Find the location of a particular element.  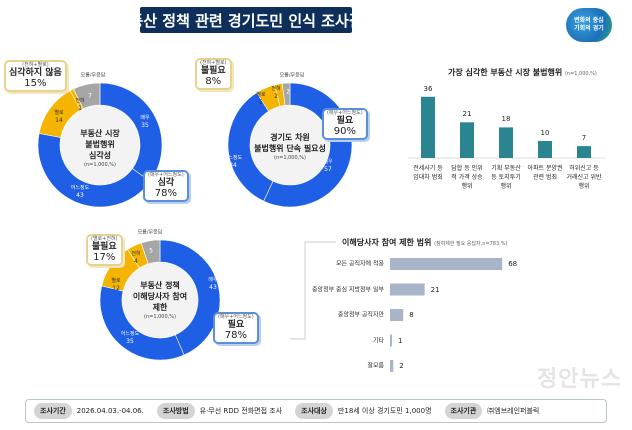

donut-center-title: 부동산 시장 불법행위 심각성 (n=1,000,%) is located at coordinates (100, 148).